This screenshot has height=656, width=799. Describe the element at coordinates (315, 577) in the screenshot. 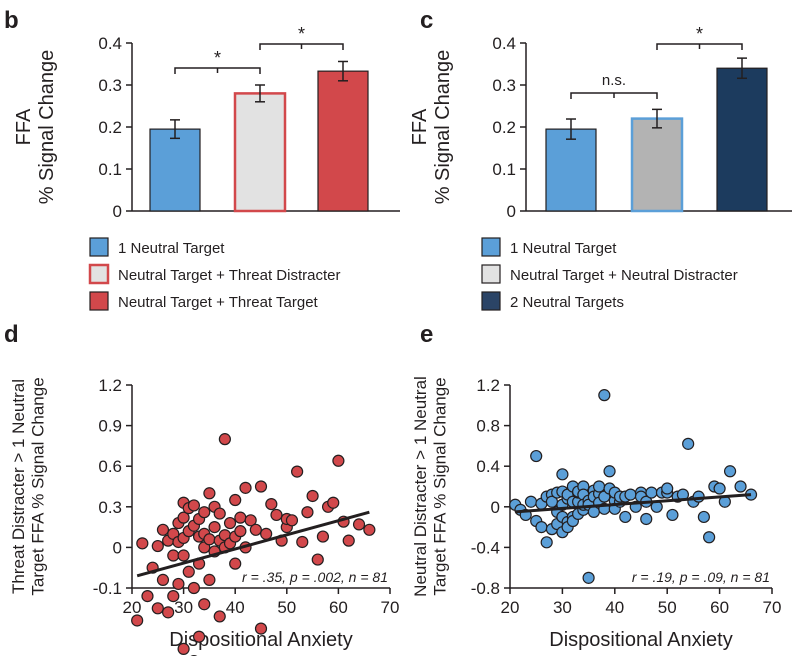

I see `stats-annotation: r = .35, p = .002, n = 81` at that location.